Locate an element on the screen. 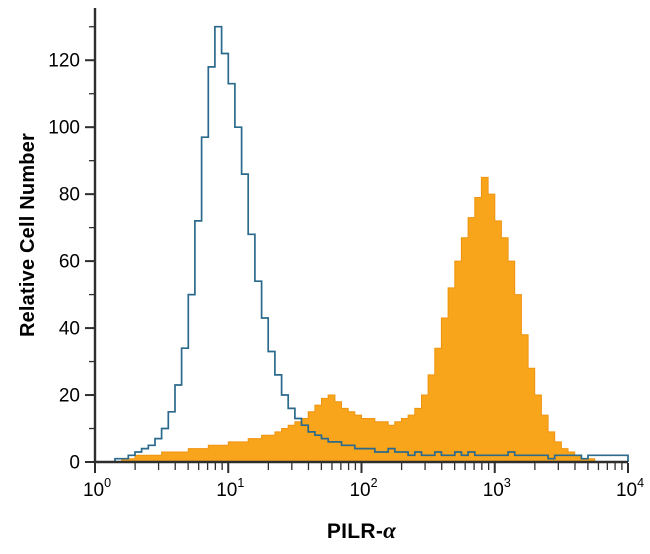 Image resolution: width=650 pixels, height=554 pixels. x-axis-title: PILR-α is located at coordinates (361, 531).